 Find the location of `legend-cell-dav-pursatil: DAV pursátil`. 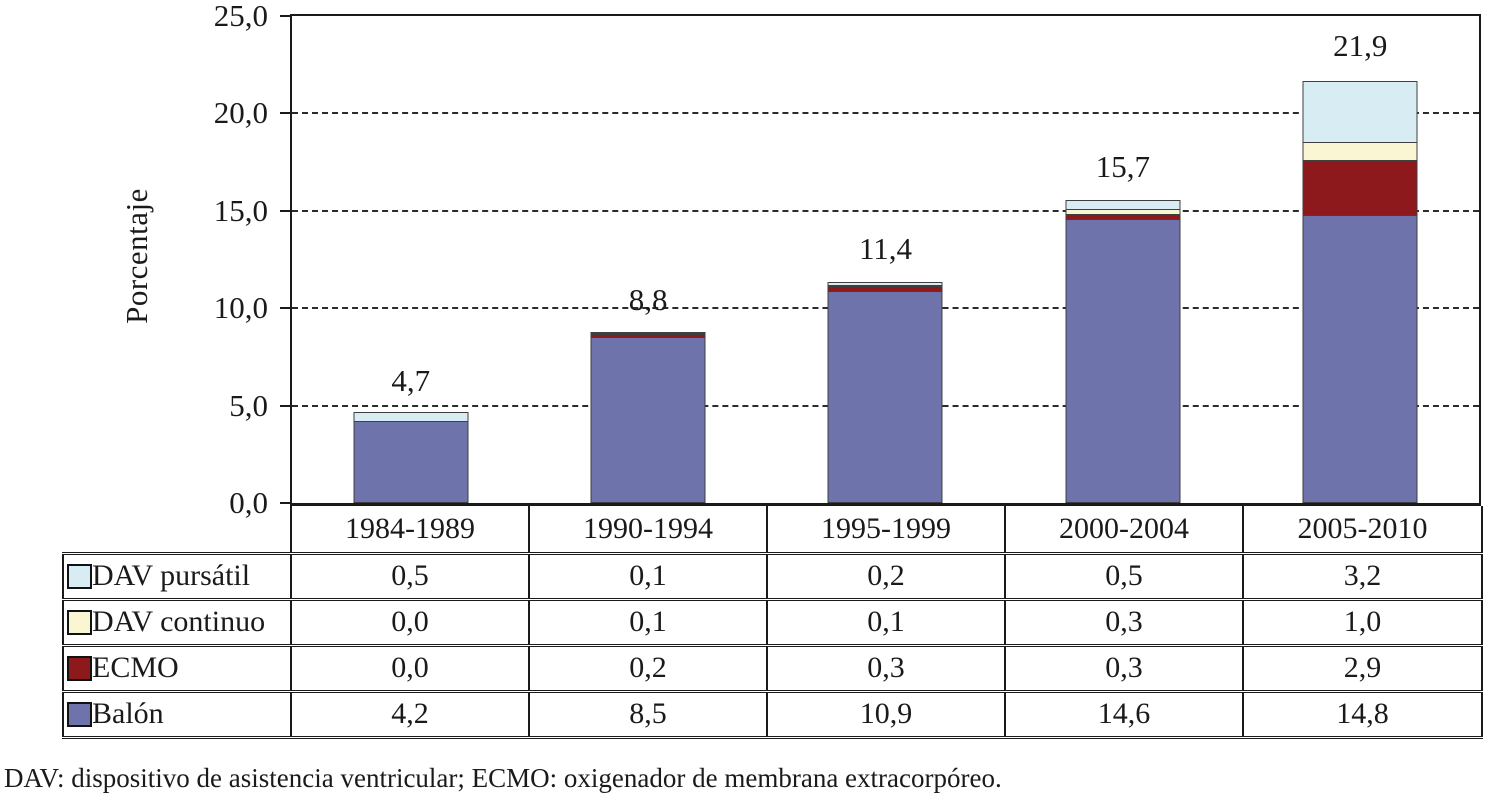

legend-cell-dav-pursatil: DAV pursátil is located at coordinates (177, 576).